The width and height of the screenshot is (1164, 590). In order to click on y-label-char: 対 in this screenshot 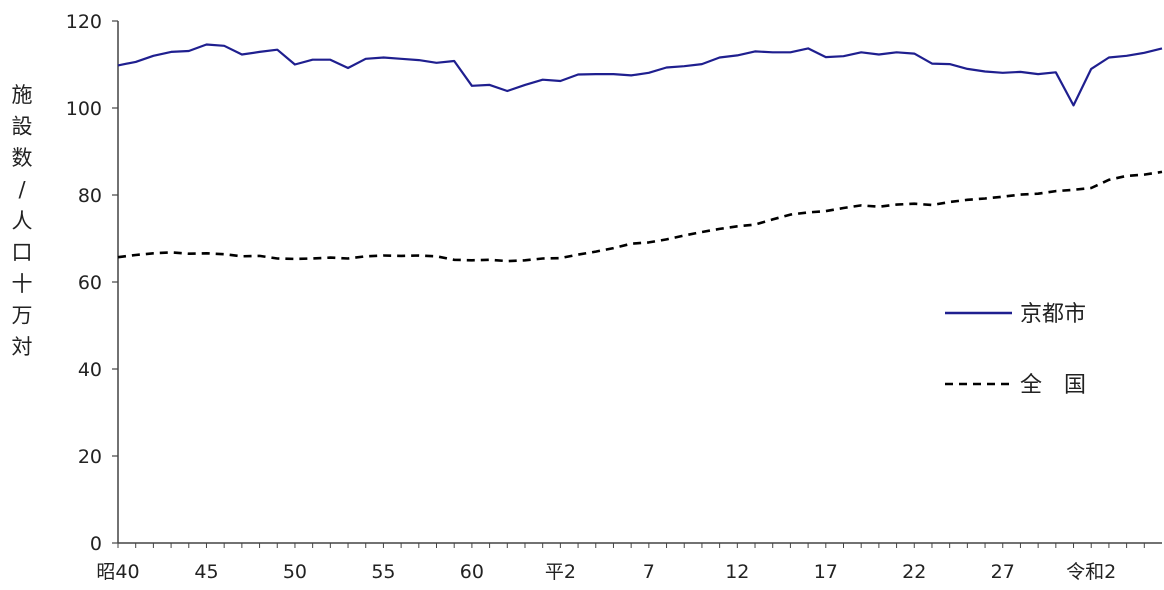, I will do `click(22, 347)`.